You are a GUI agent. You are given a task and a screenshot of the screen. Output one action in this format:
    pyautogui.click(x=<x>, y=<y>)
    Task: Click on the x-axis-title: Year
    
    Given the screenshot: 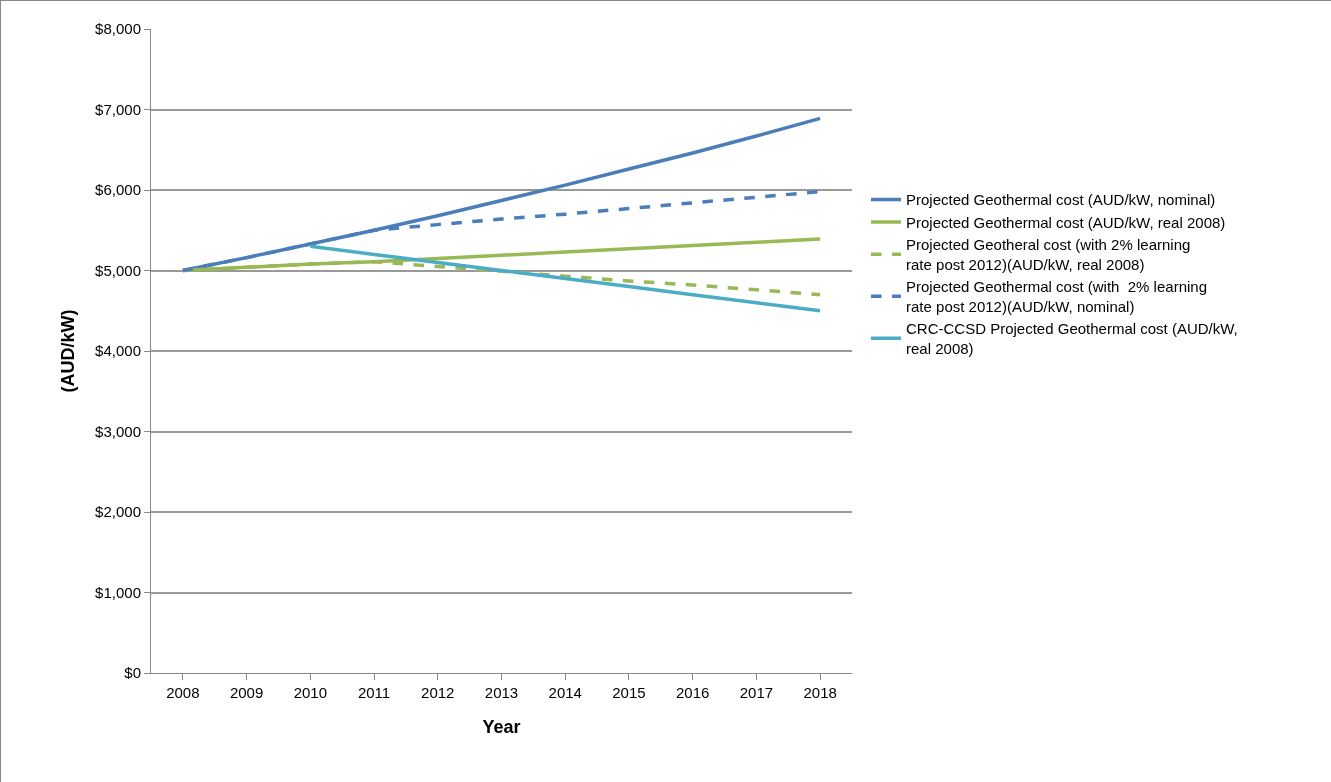 What is the action you would take?
    pyautogui.click(x=501, y=727)
    